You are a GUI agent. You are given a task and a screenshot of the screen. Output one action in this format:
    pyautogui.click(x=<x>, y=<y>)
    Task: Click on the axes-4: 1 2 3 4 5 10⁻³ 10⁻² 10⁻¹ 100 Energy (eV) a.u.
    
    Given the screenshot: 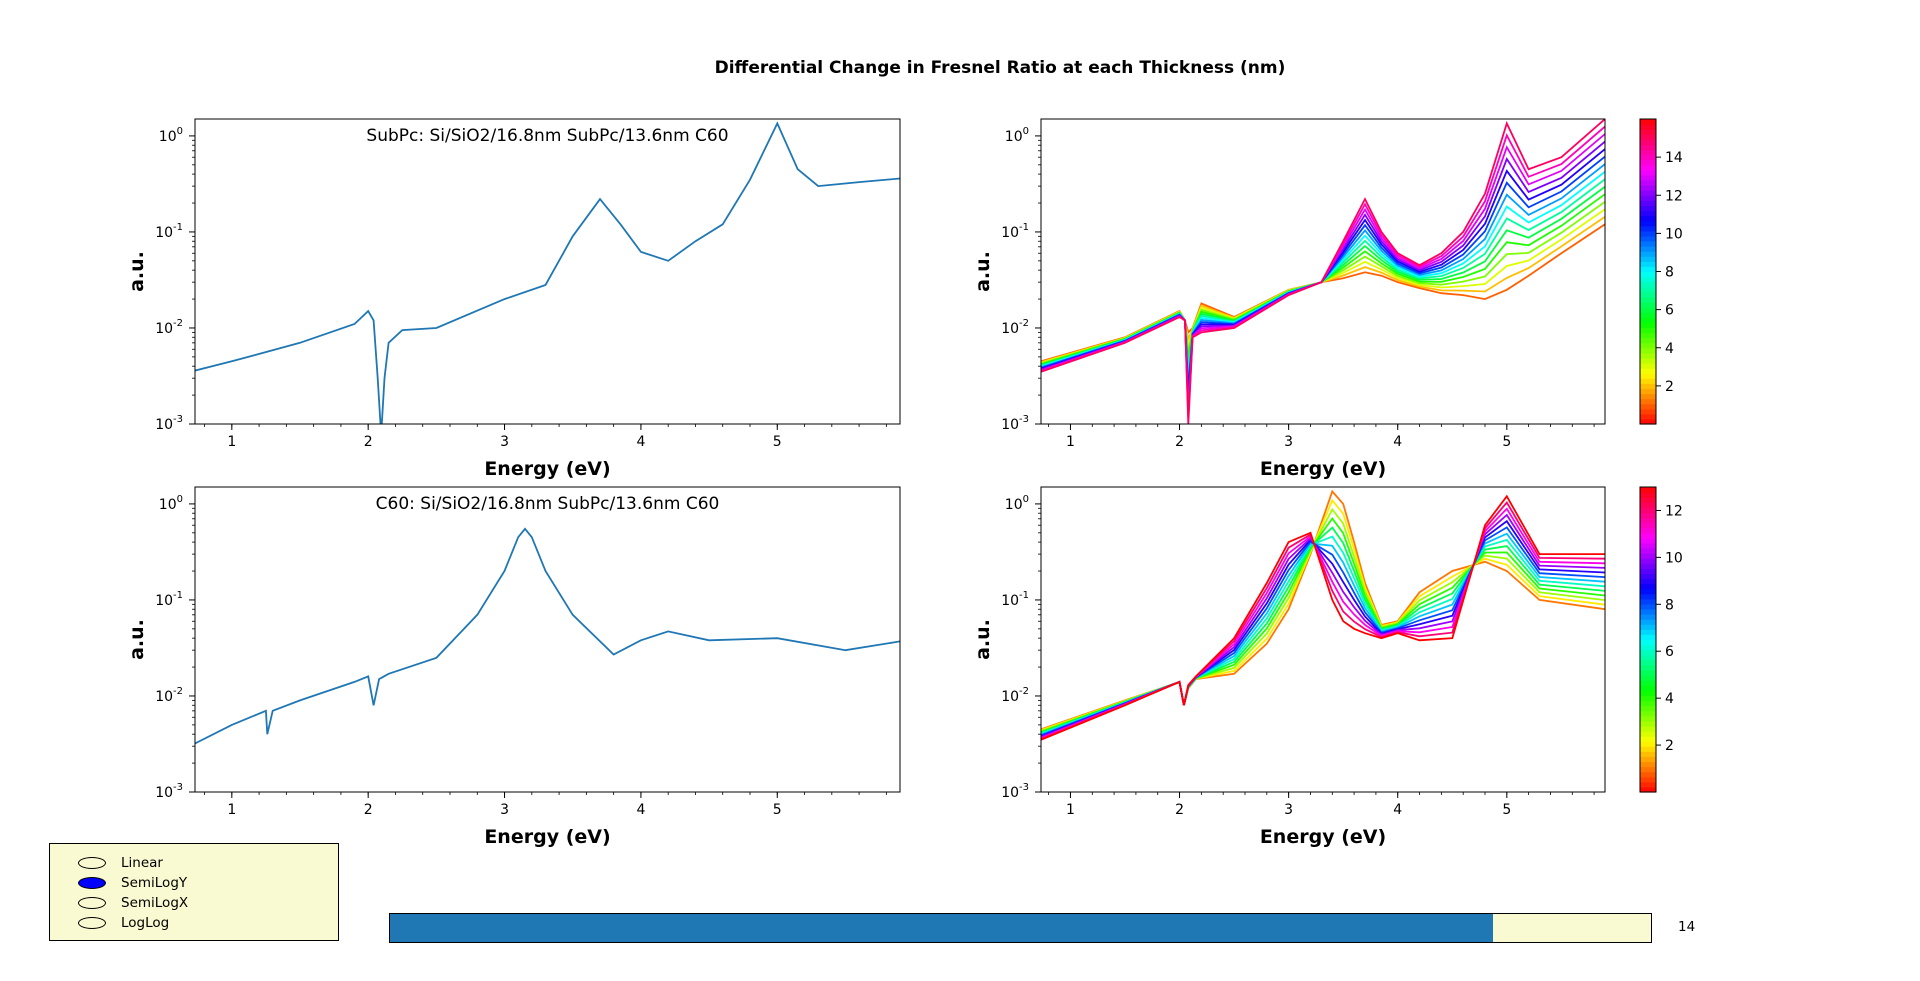 What is the action you would take?
    pyautogui.click(x=1289, y=667)
    